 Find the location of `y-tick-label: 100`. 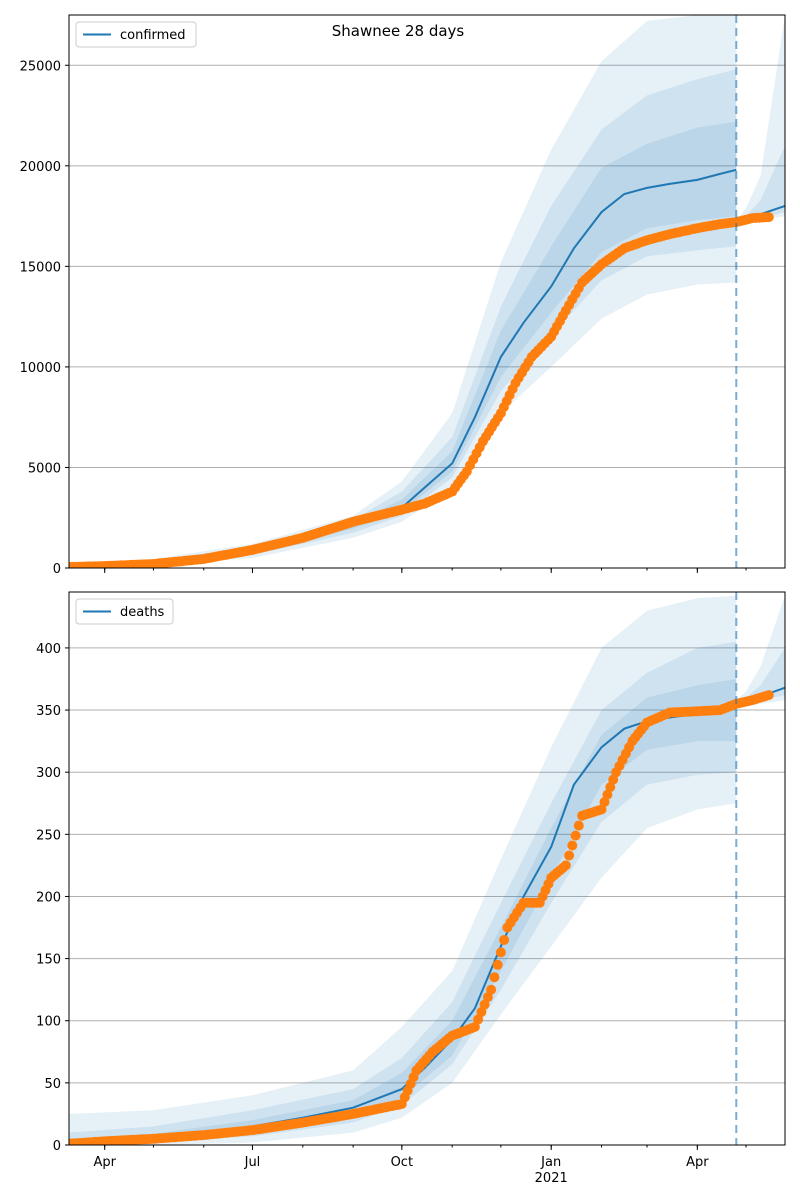

y-tick-label: 100 is located at coordinates (48, 1022).